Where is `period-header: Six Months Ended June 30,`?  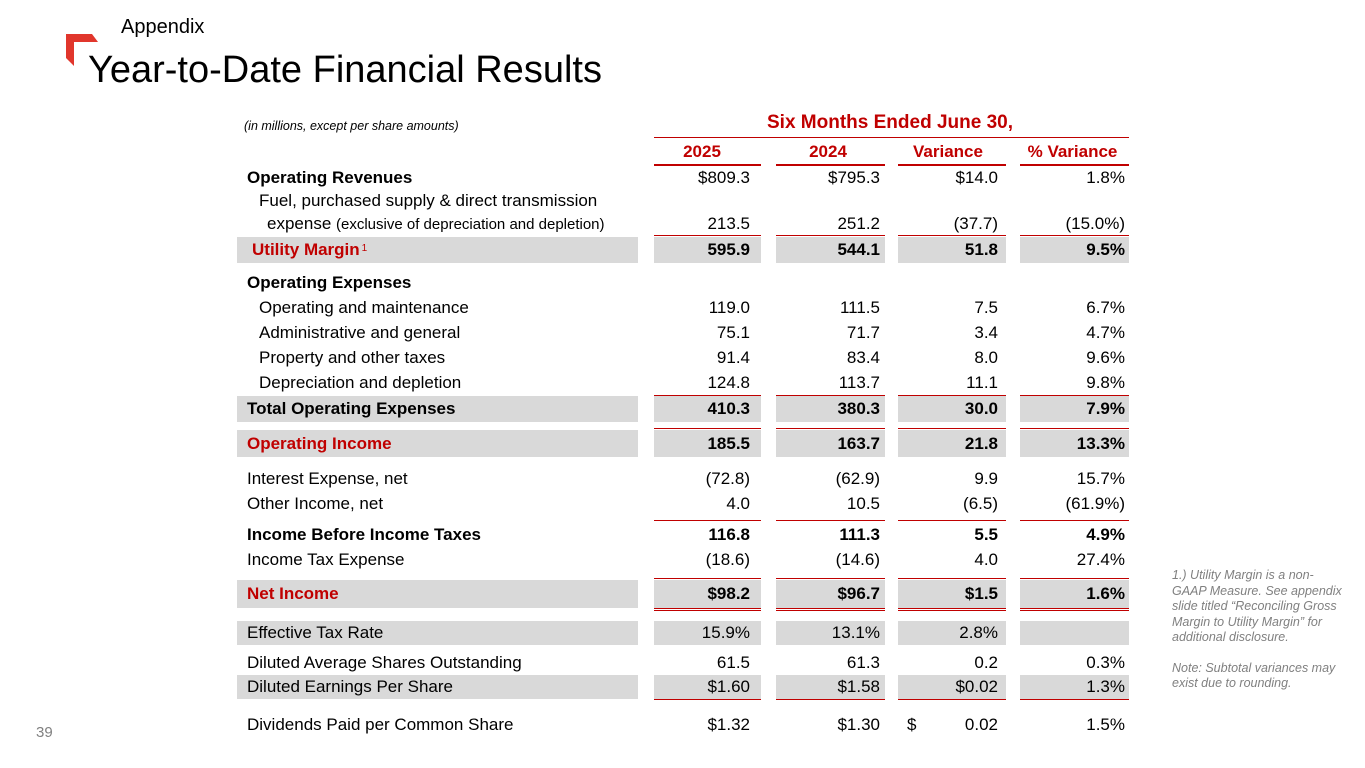
period-header: Six Months Ended June 30, is located at coordinates (890, 122).